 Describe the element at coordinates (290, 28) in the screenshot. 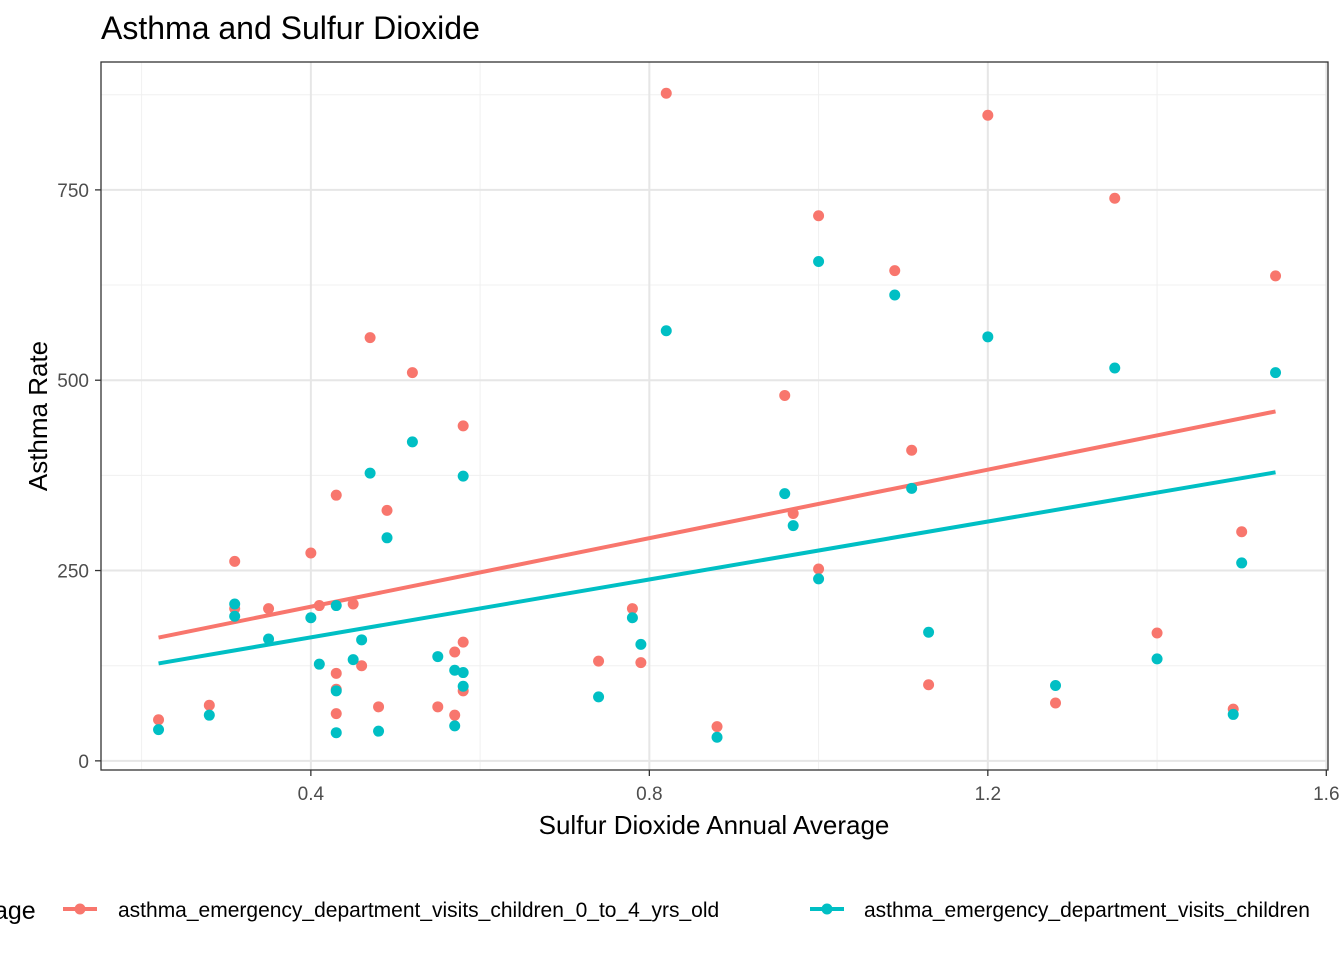

I see `chart-title: Asthma and Sulfur Dioxide` at that location.